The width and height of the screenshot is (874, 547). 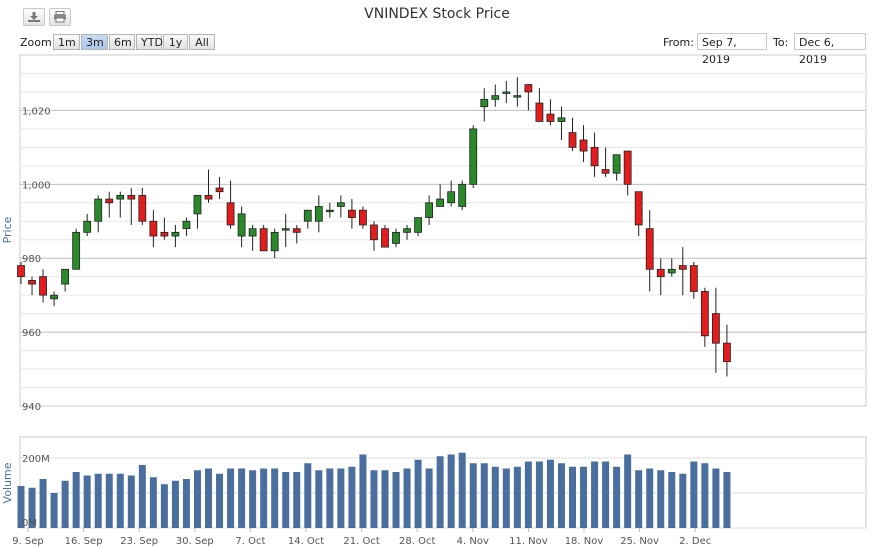 What do you see at coordinates (830, 49) in the screenshot?
I see `to-date-input: Dec 6, 2019` at bounding box center [830, 49].